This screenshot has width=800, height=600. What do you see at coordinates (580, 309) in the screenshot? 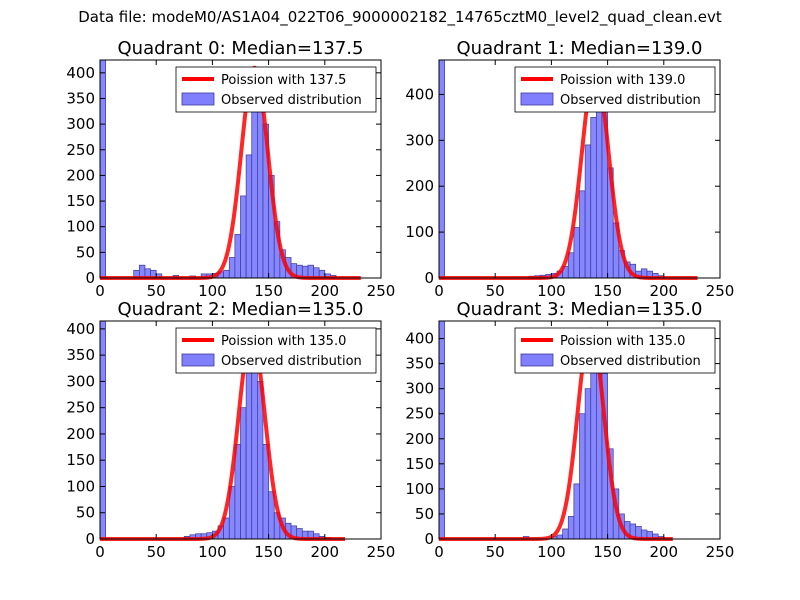
I see `panel-title: Quadrant 3: Median=135.0` at bounding box center [580, 309].